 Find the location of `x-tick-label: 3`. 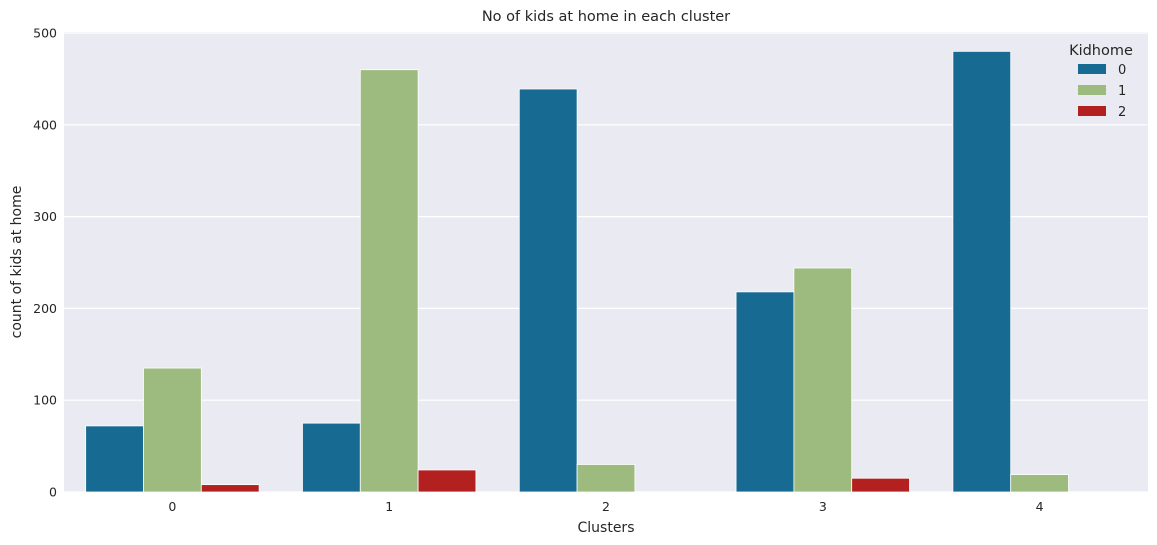

x-tick-label: 3 is located at coordinates (823, 506).